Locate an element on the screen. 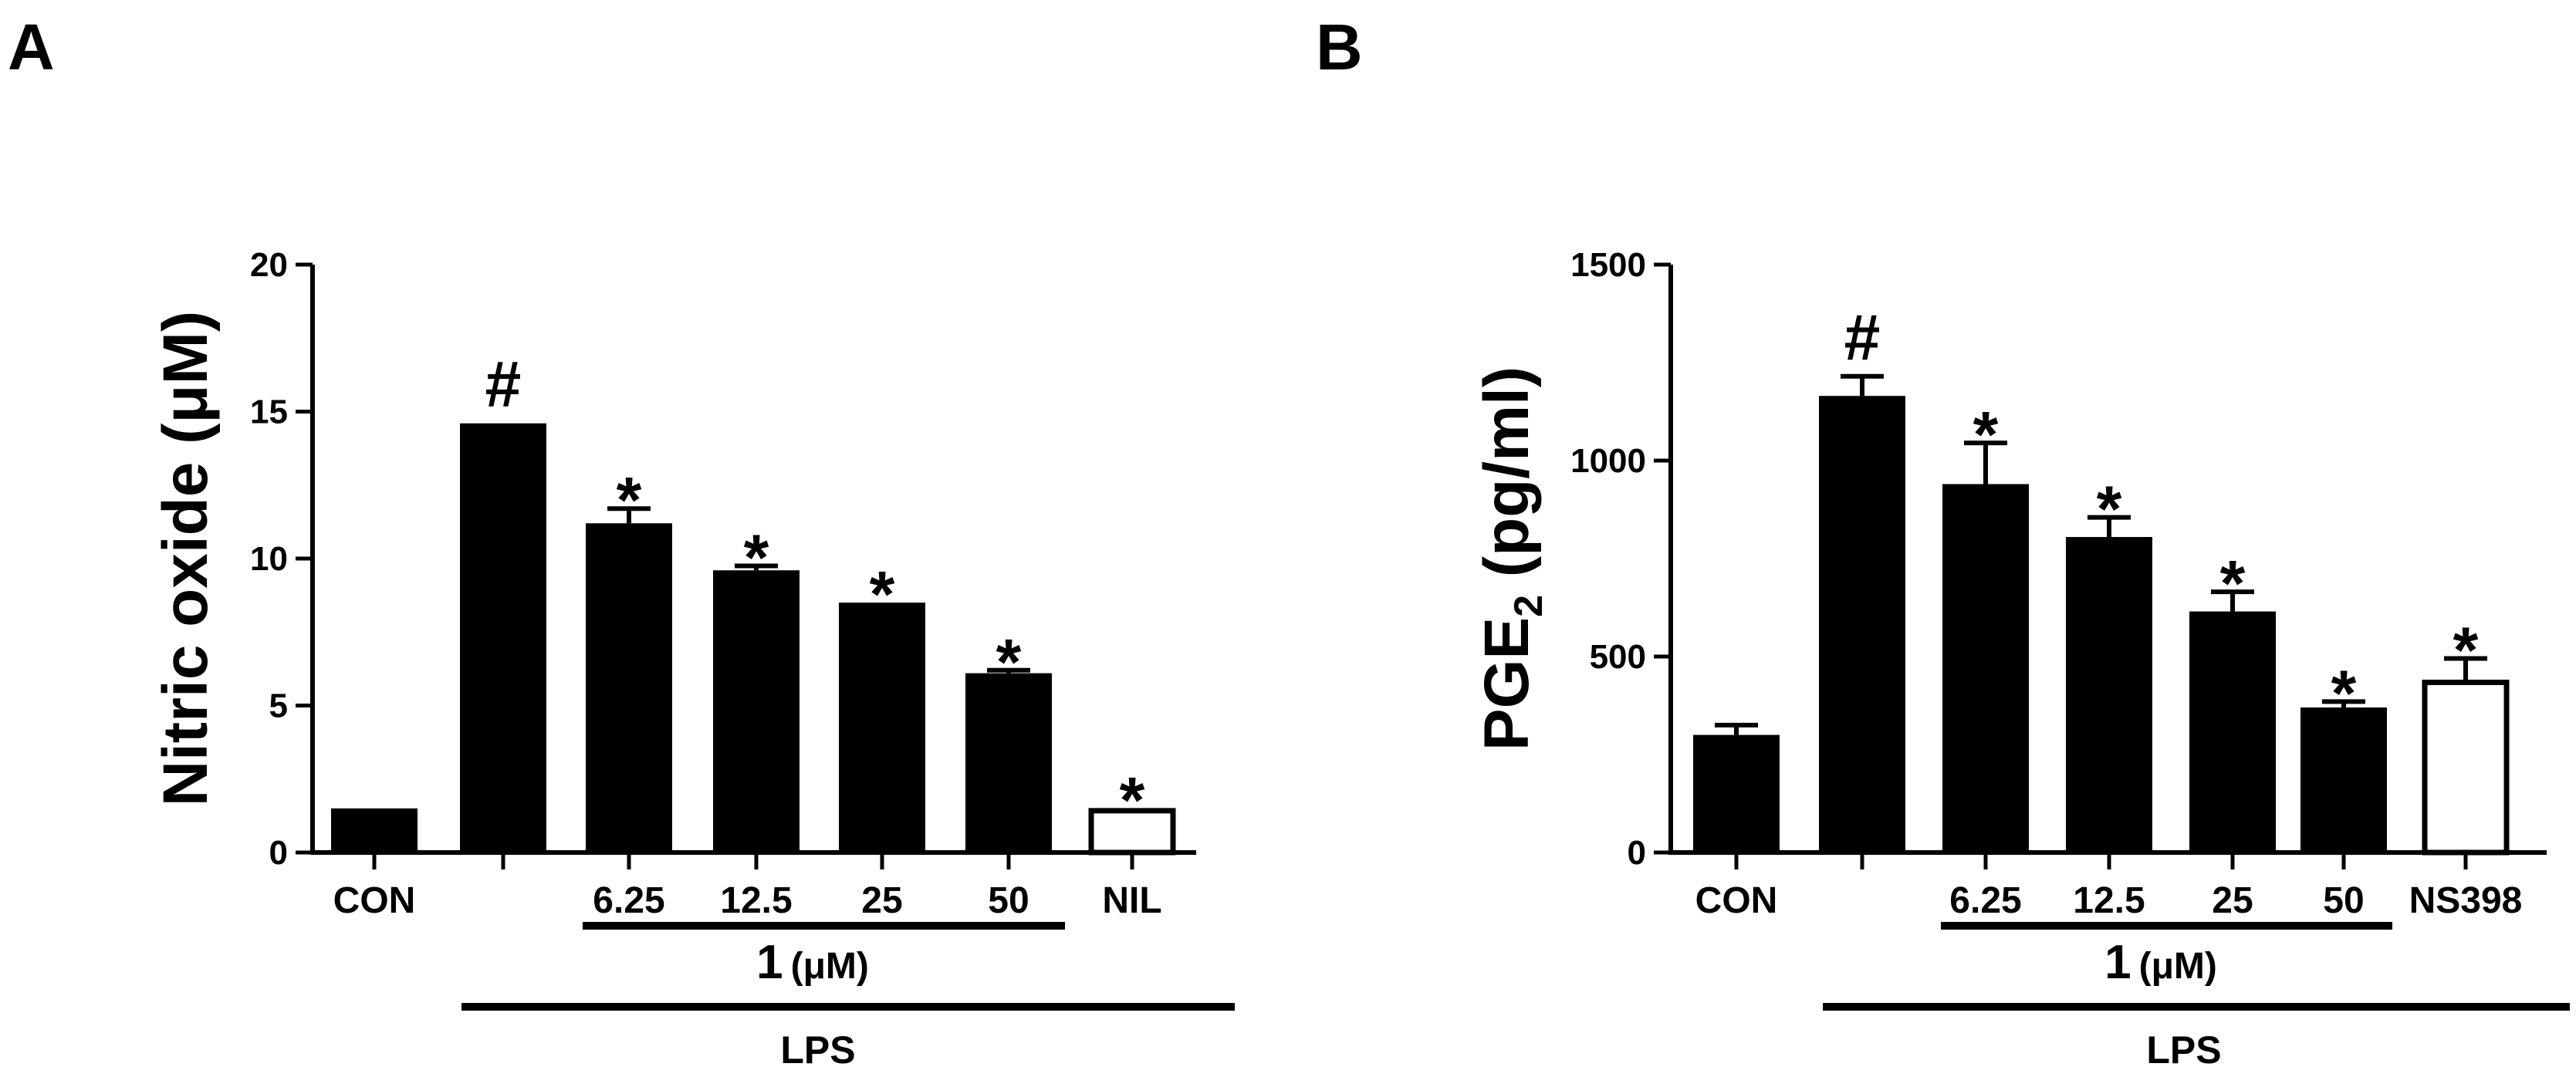 This screenshot has width=2576, height=1077. y-tick-label: 500 is located at coordinates (1618, 657).